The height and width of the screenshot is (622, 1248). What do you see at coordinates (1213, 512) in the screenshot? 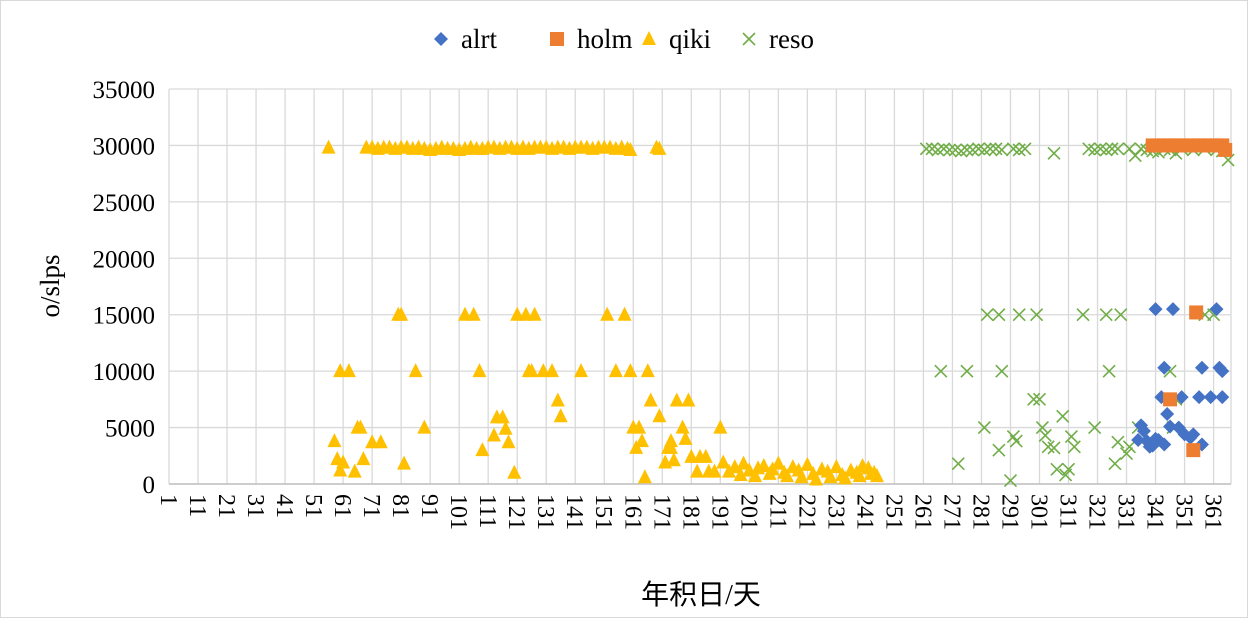
I see `x-tick-label: 361` at bounding box center [1213, 512].